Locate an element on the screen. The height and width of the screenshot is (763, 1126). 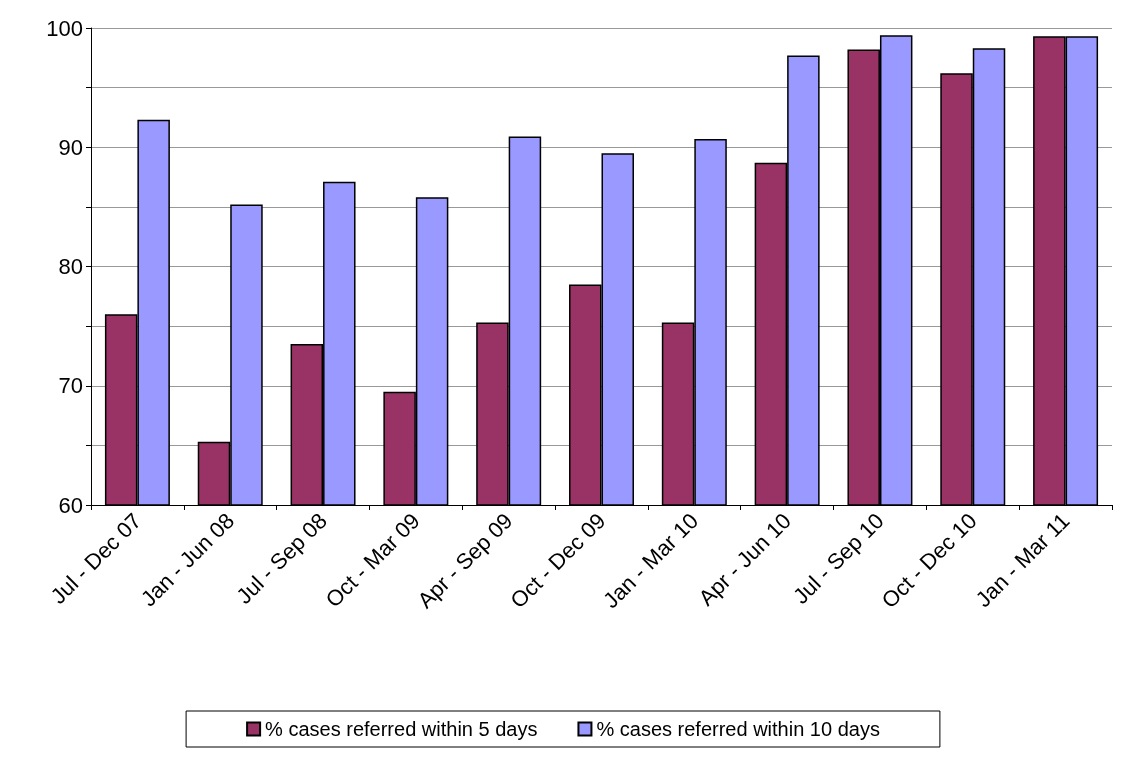
y-tick-label: 60 is located at coordinates (70, 505).